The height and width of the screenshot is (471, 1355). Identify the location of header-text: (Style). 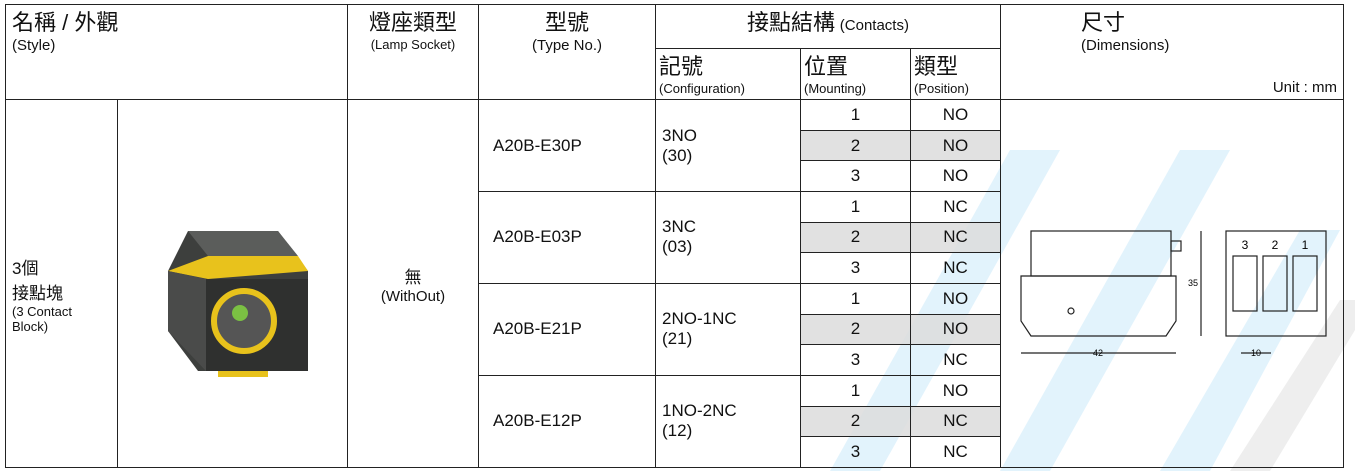
(34, 45).